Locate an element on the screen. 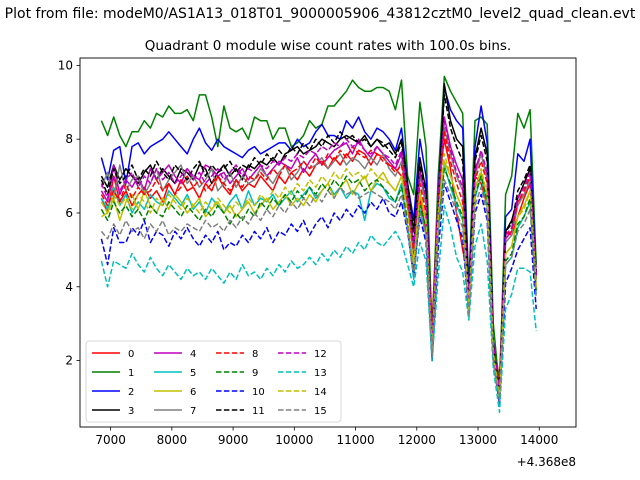  legend-label-2: 2 is located at coordinates (131, 392).